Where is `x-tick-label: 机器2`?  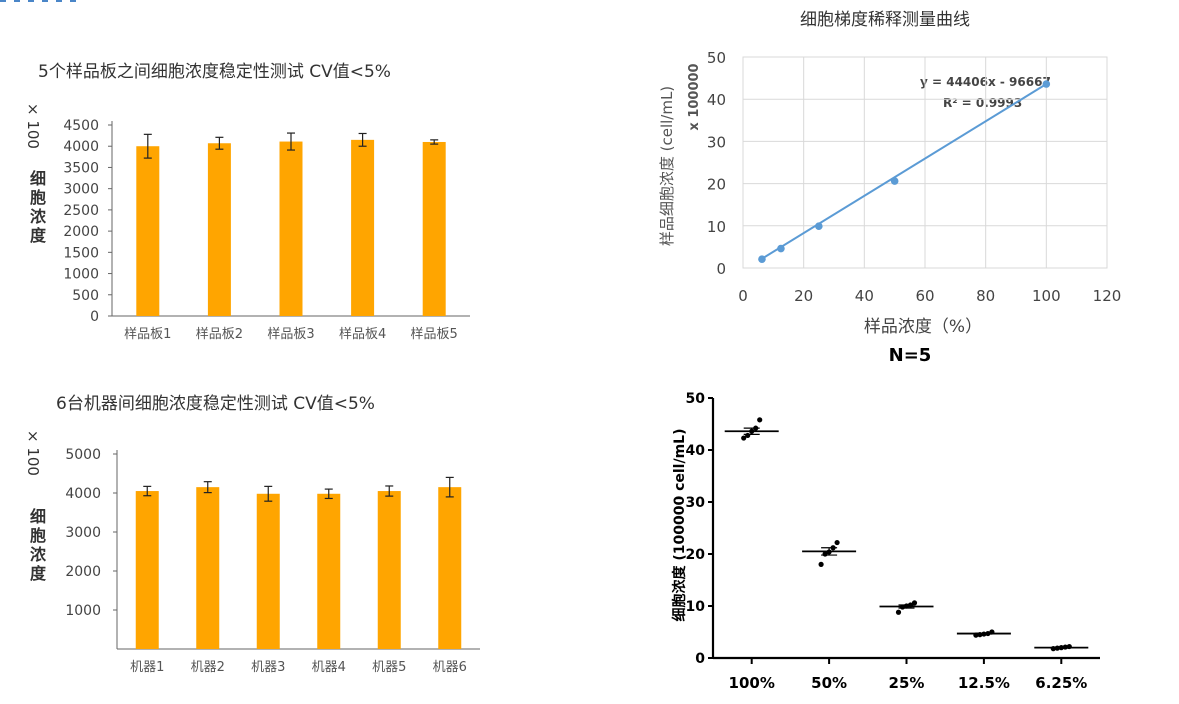 x-tick-label: 机器2 is located at coordinates (208, 667).